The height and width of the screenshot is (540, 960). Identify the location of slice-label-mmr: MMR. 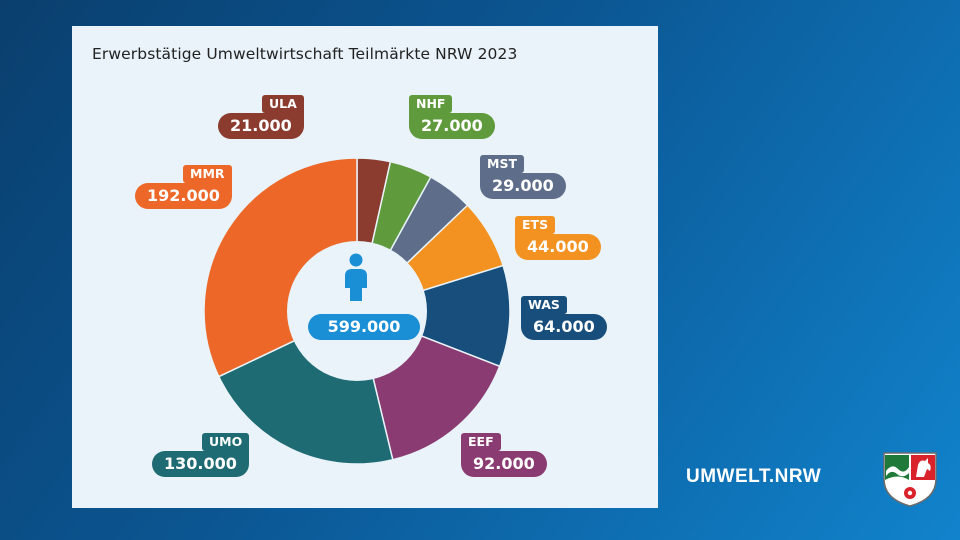
(207, 174).